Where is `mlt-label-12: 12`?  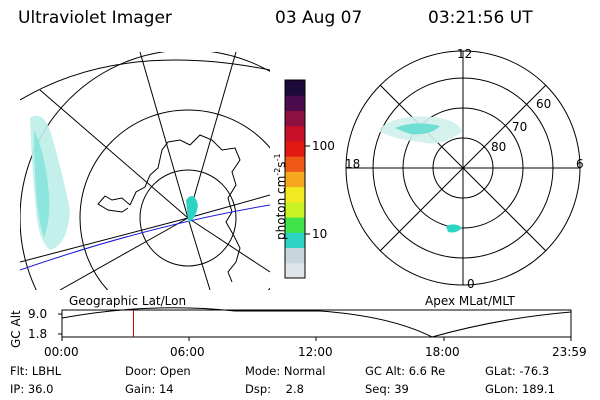 mlt-label-12: 12 is located at coordinates (465, 54).